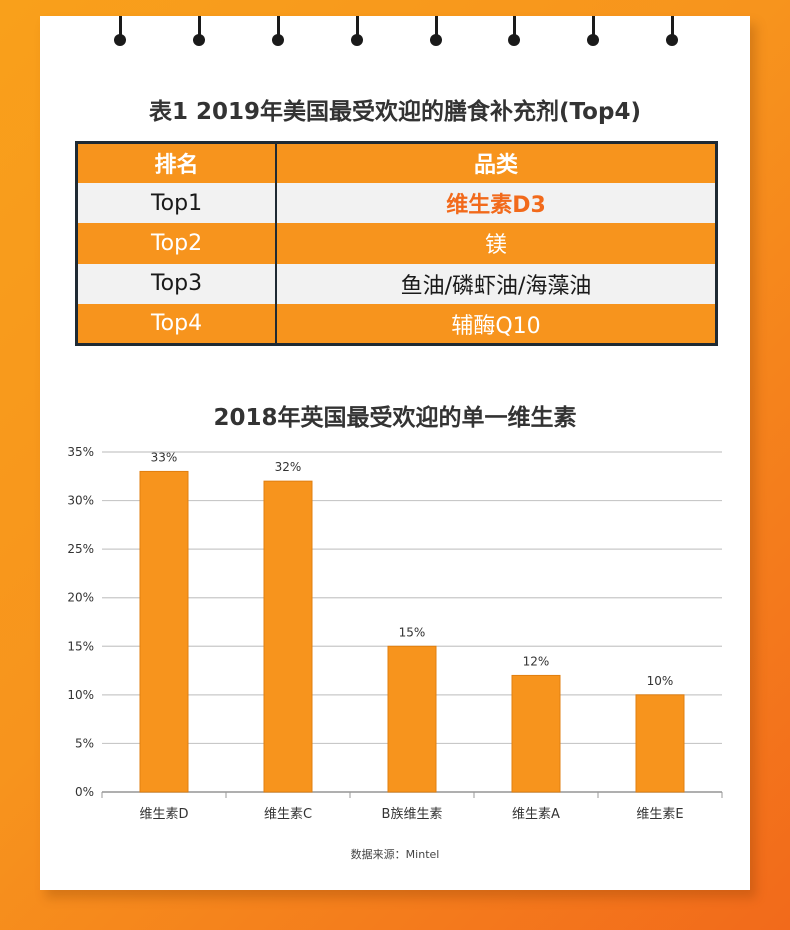 This screenshot has height=930, width=790. Describe the element at coordinates (395, 41) in the screenshot. I see `binder-rings` at that location.